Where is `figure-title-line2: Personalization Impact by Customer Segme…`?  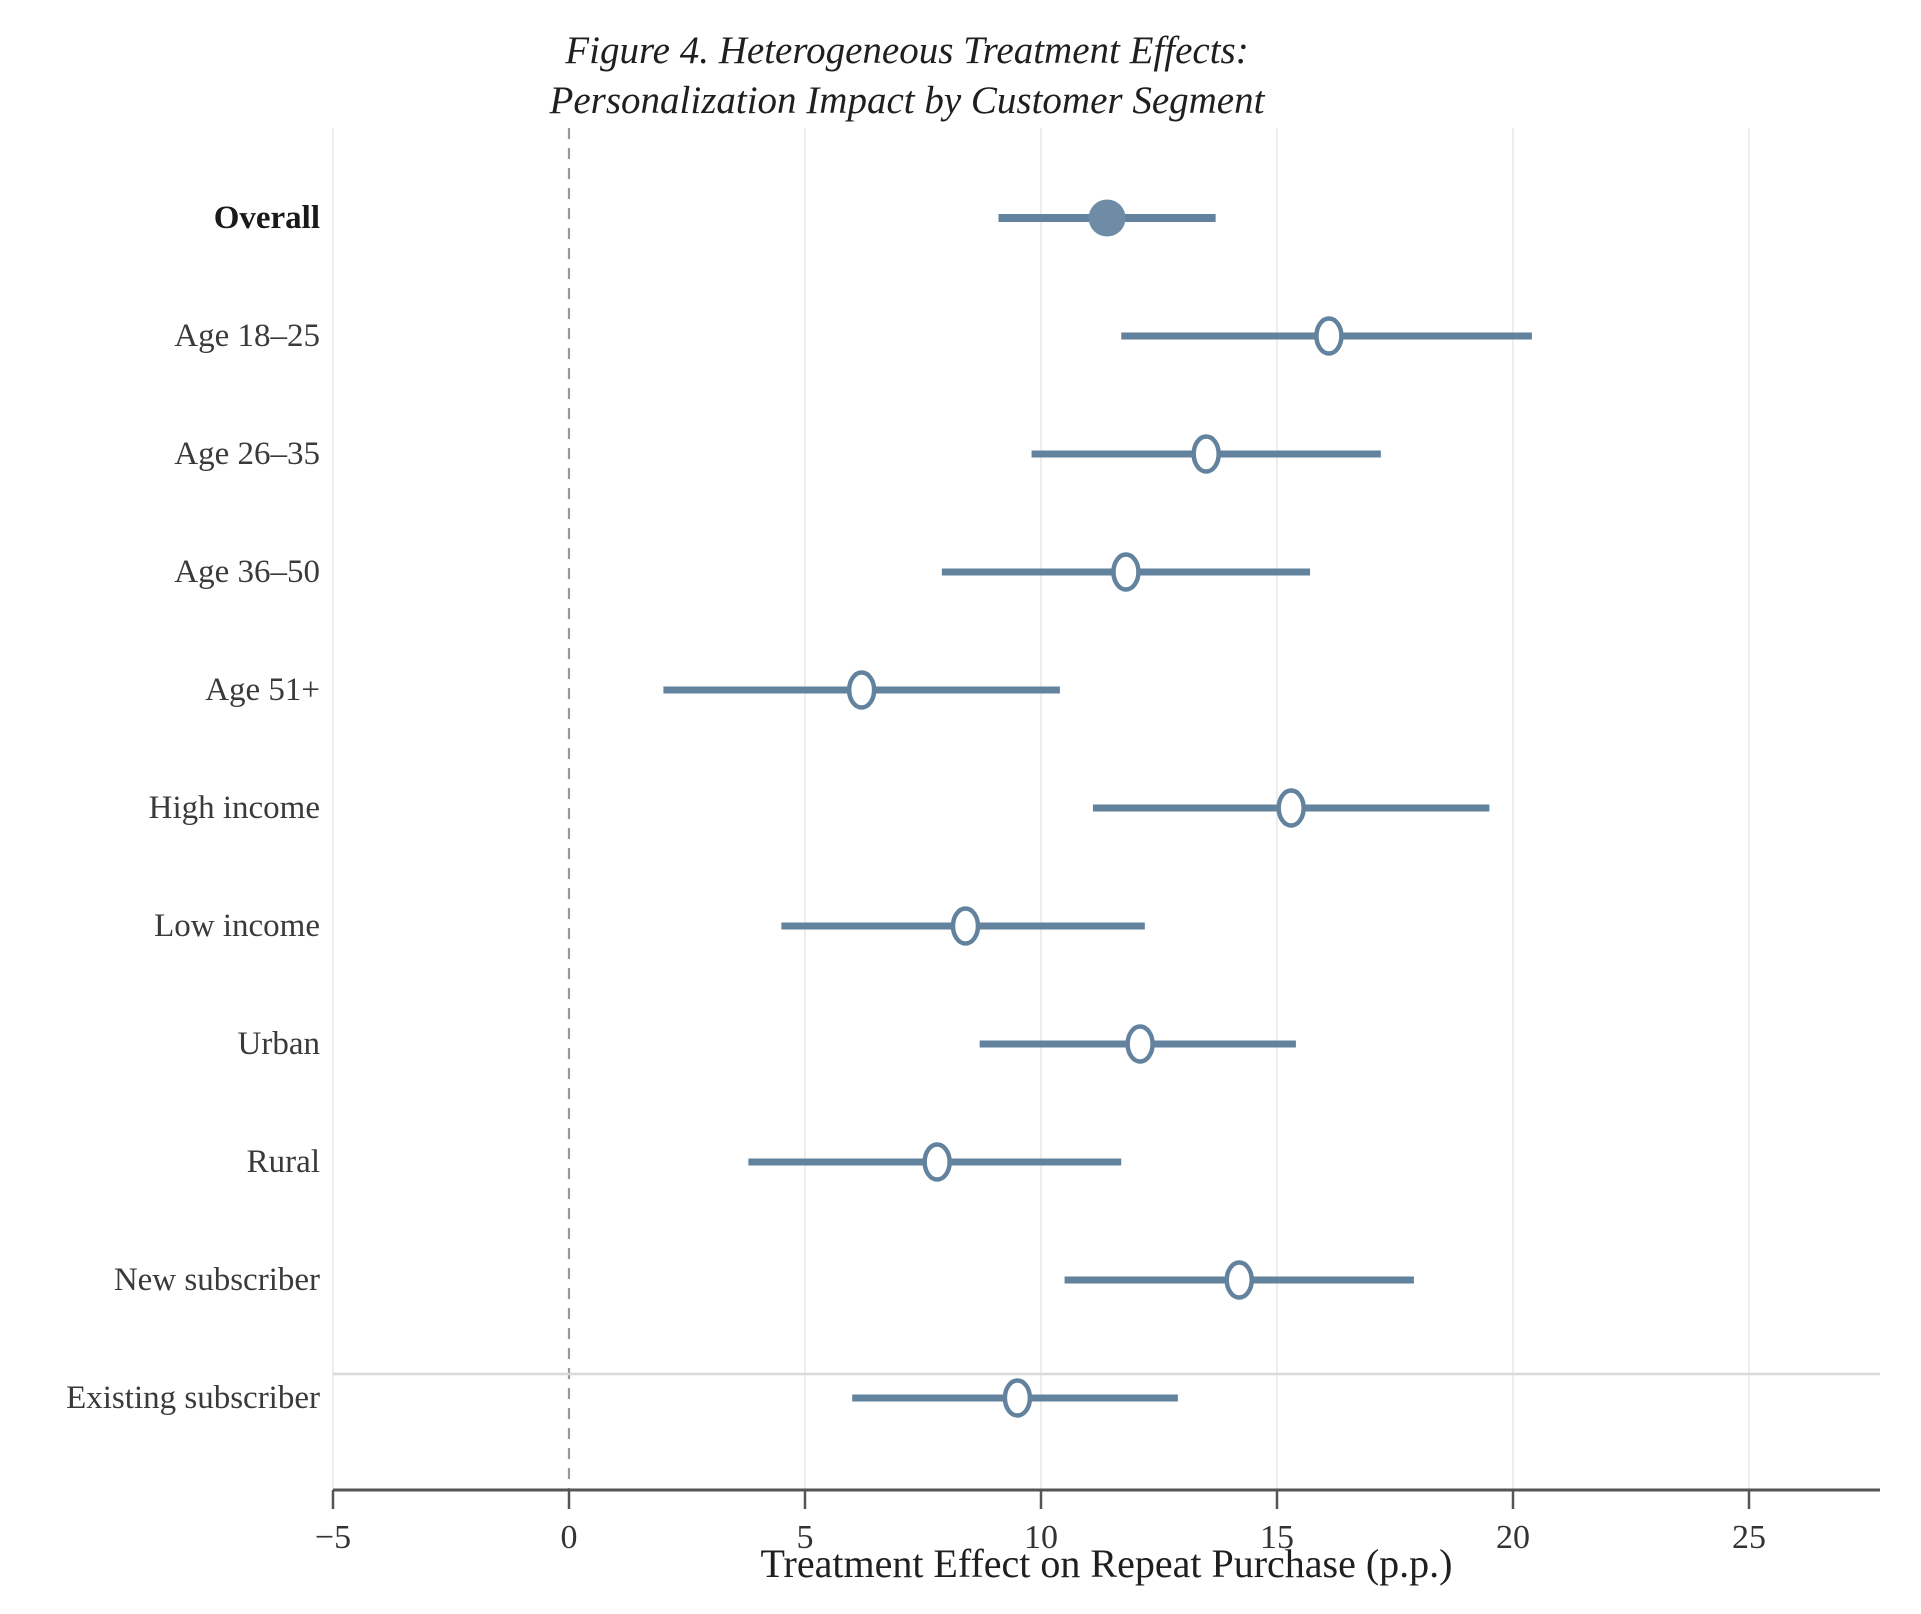 figure-title-line2: Personalization Impact by Customer Segme… is located at coordinates (907, 100).